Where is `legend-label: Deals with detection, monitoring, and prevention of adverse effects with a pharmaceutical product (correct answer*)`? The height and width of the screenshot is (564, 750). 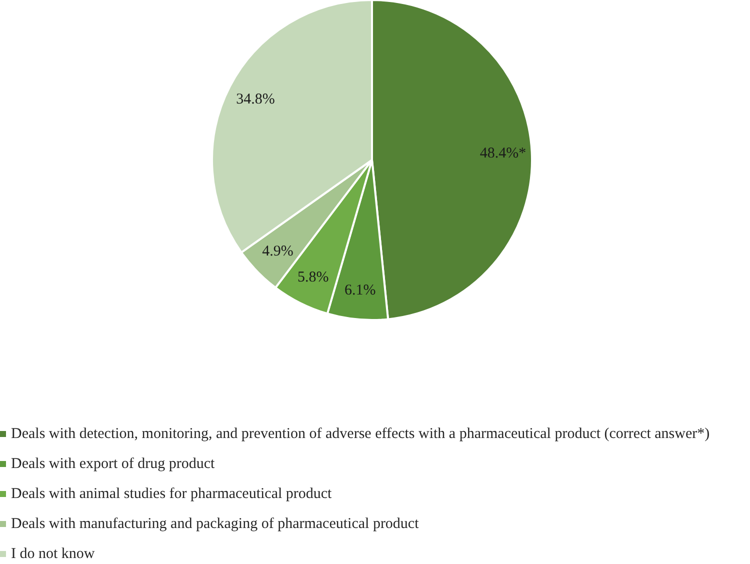
legend-label: Deals with detection, monitoring, and prevention of adverse effects with a pharmaceutical product (correct answer*) is located at coordinates (360, 434).